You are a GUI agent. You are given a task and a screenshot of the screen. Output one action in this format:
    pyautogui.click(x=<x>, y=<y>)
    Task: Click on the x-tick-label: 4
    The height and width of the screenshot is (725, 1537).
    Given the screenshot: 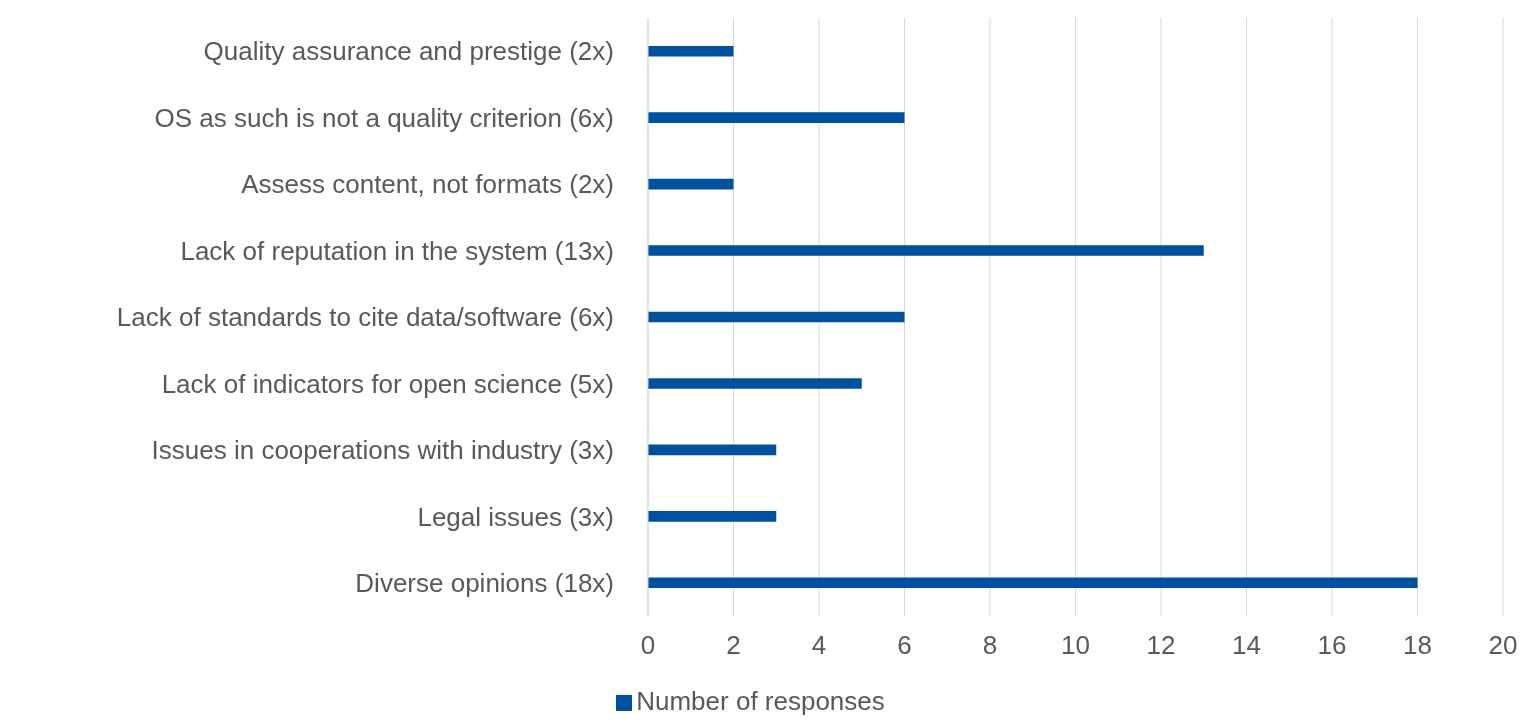 What is the action you would take?
    pyautogui.click(x=819, y=645)
    